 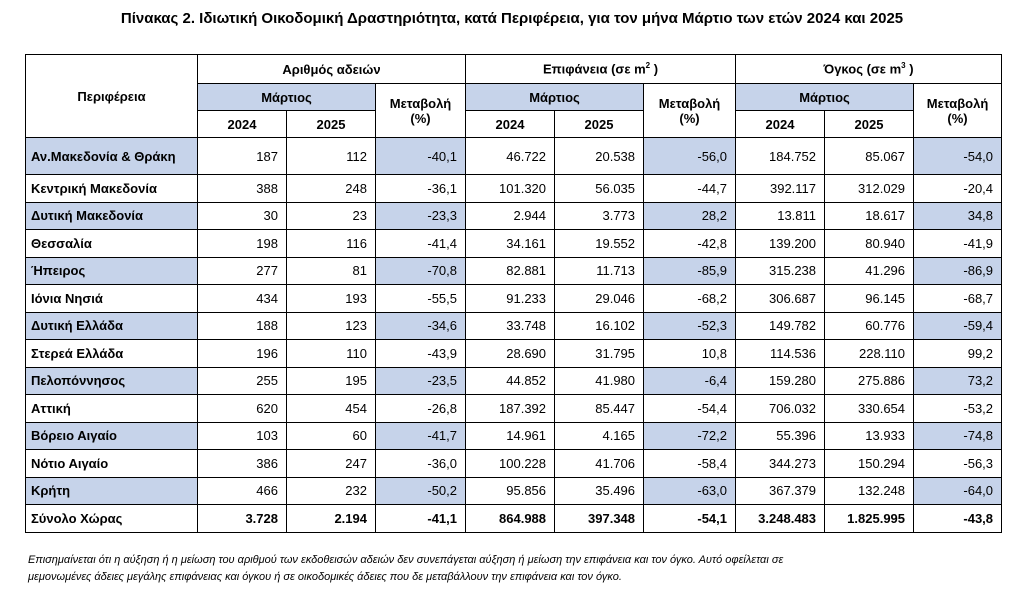 What do you see at coordinates (599, 518) in the screenshot?
I see `table-cell: 397.348` at bounding box center [599, 518].